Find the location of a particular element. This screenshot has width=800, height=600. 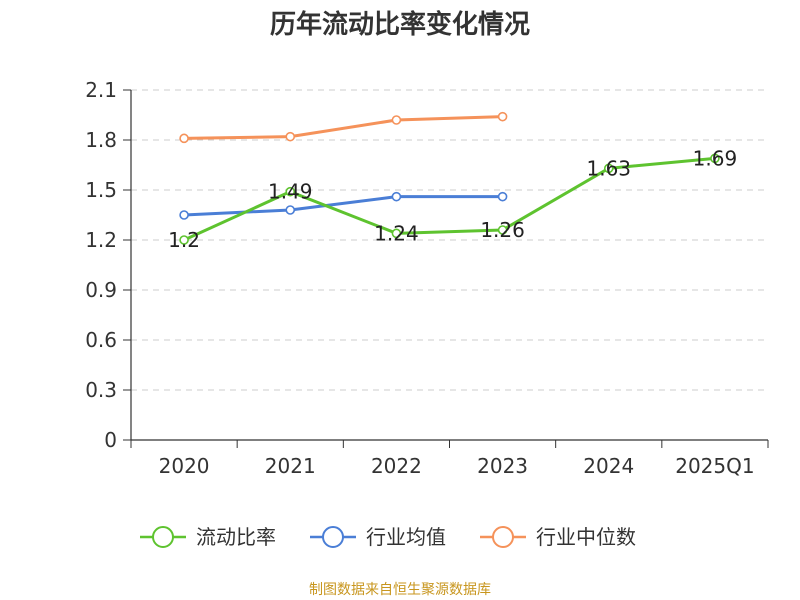

data-label: 1.2 is located at coordinates (184, 240).